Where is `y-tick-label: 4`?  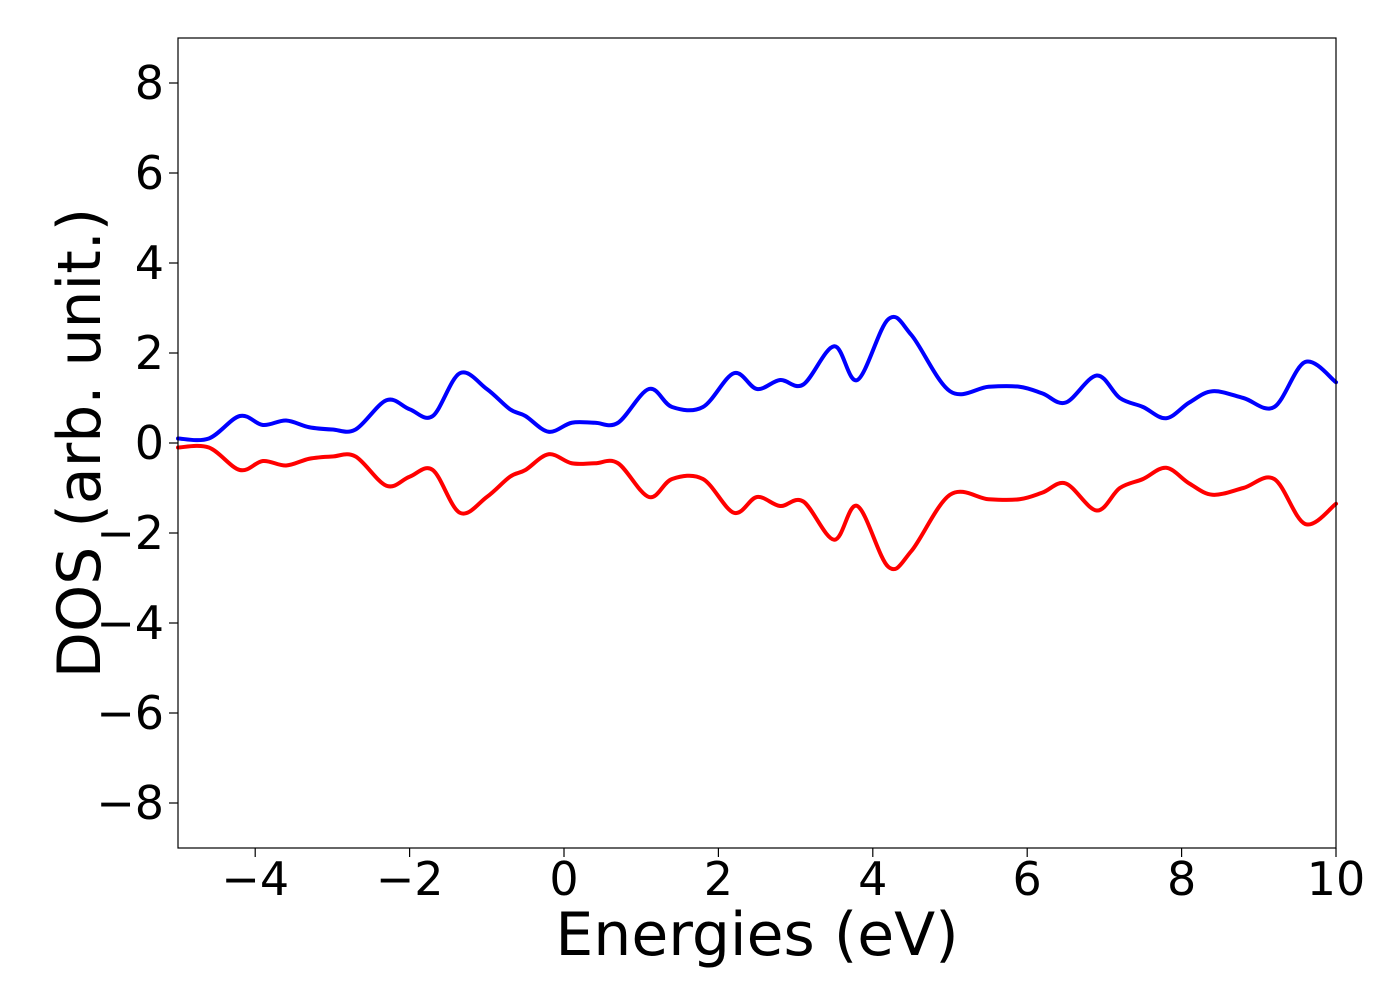
y-tick-label: 4 is located at coordinates (149, 263).